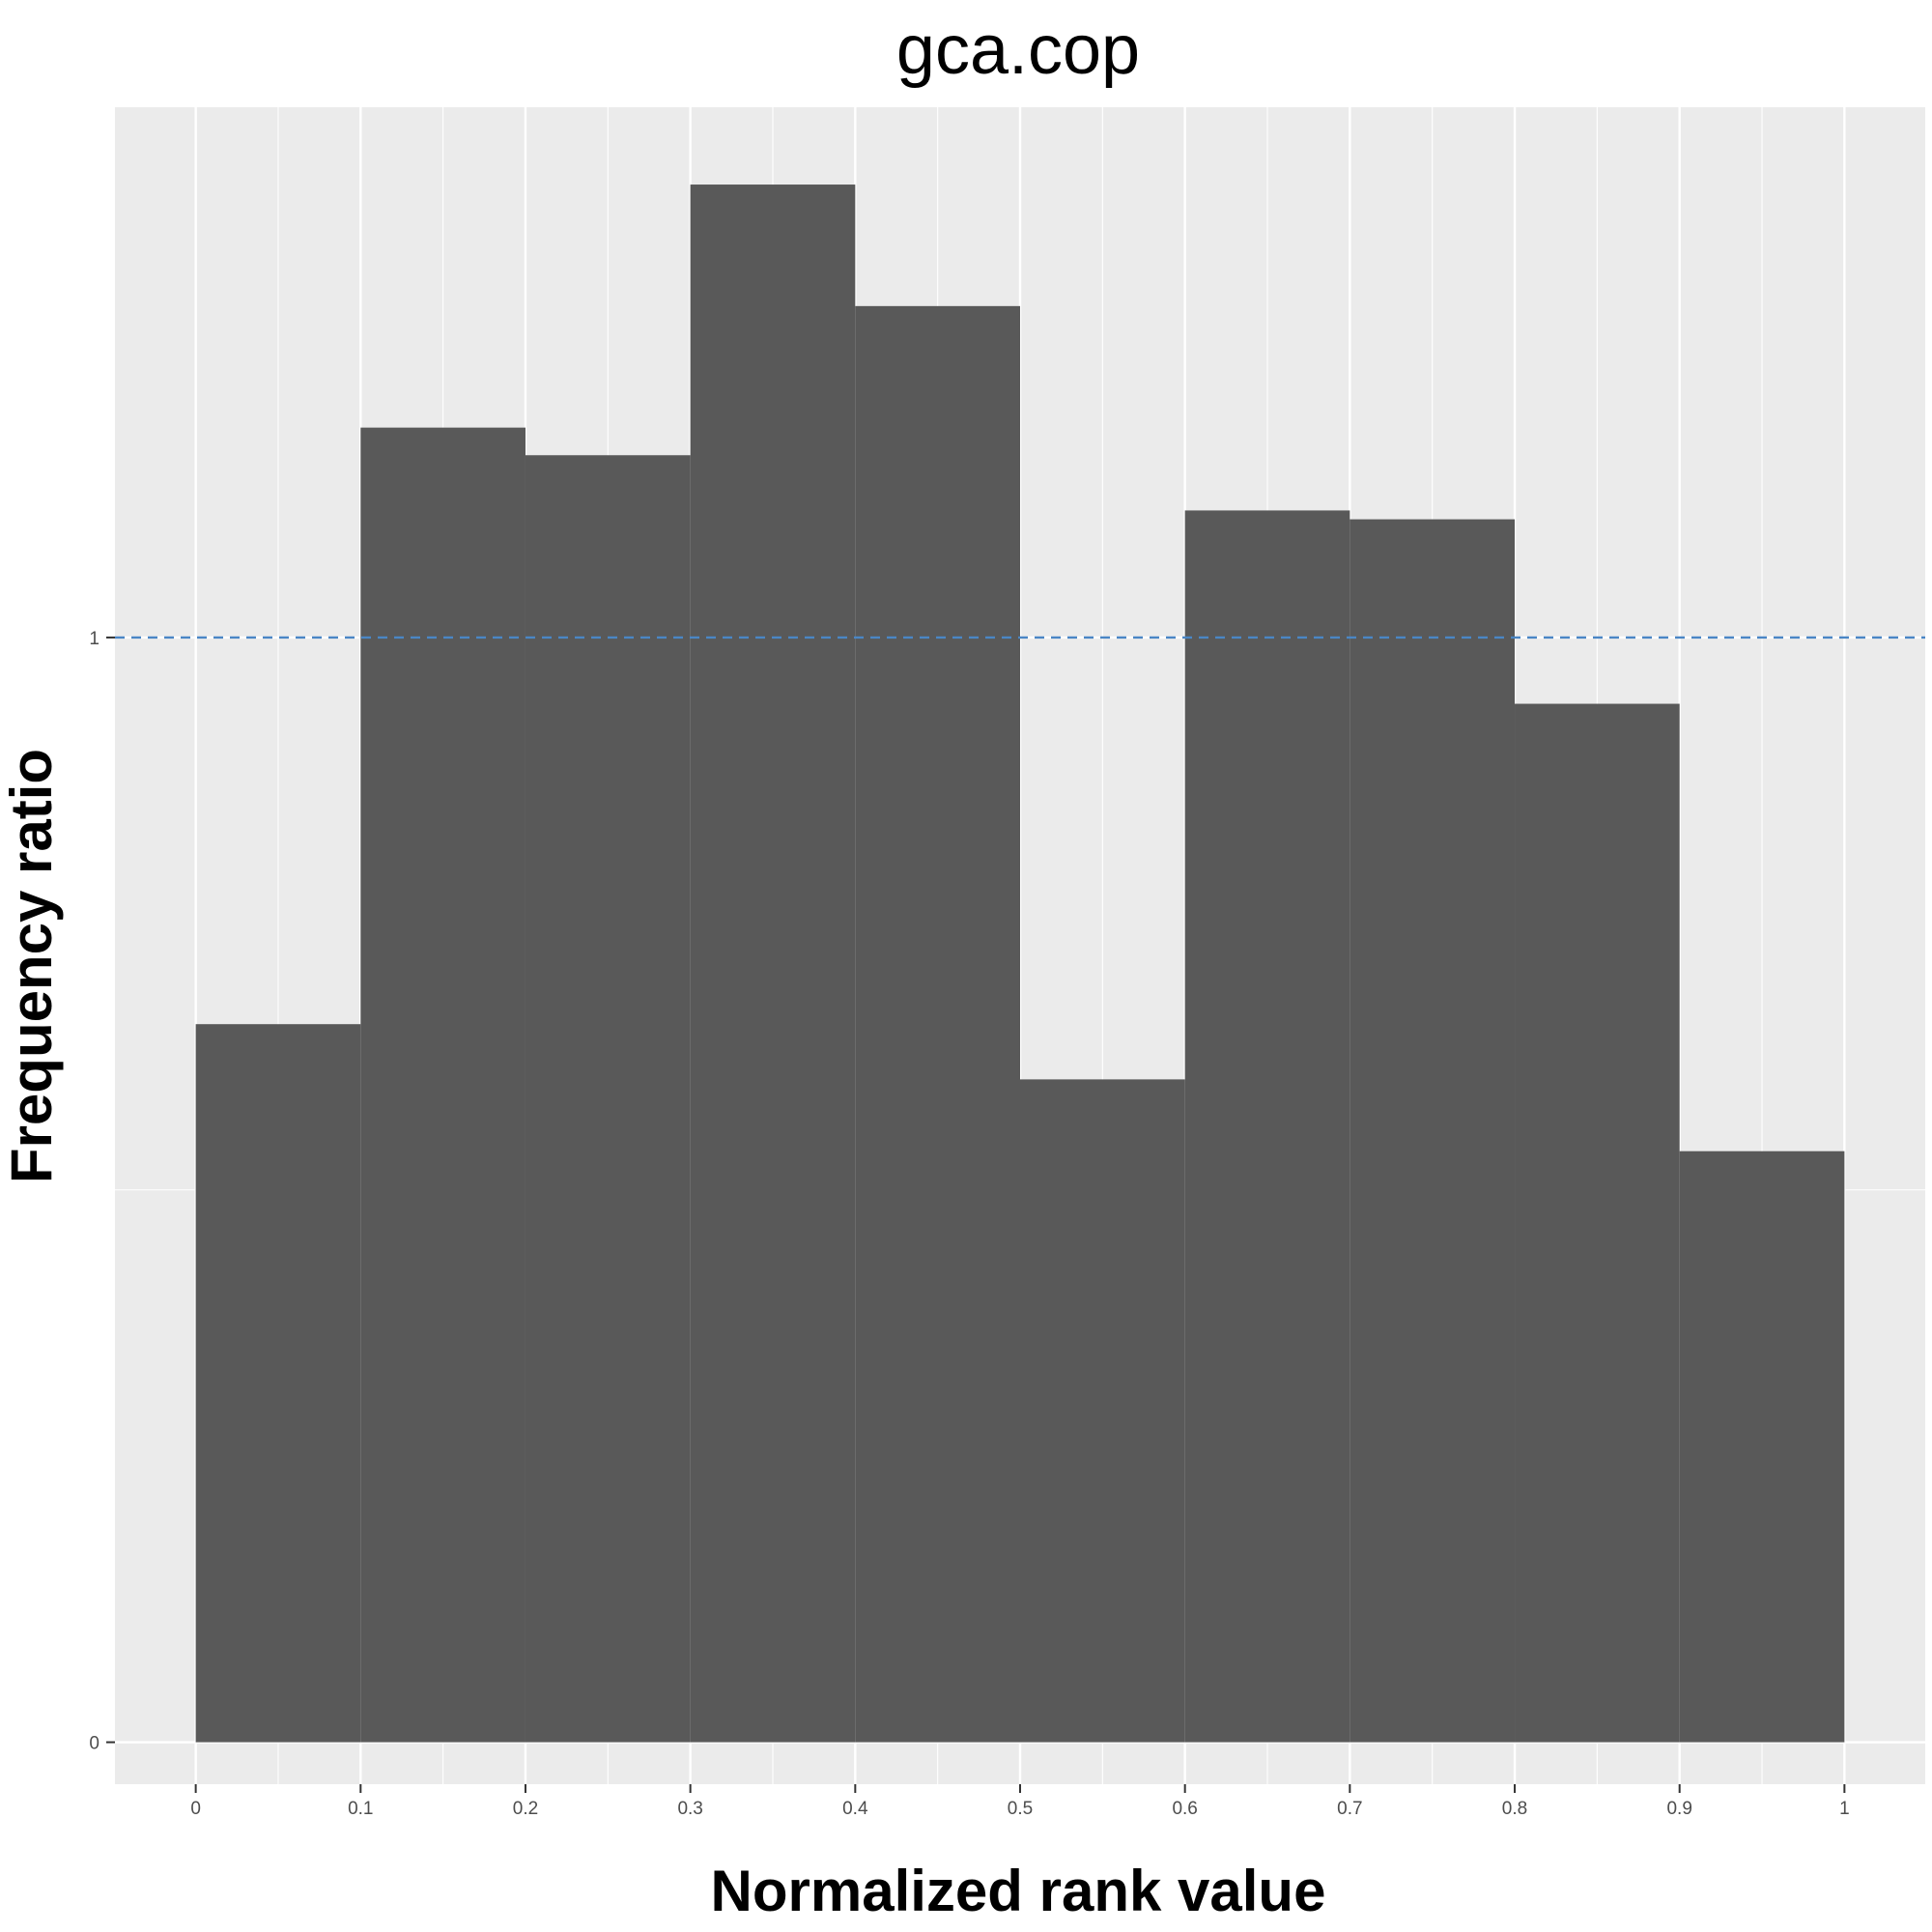  What do you see at coordinates (1514, 1809) in the screenshot?
I see `x-tick-label: 0.8` at bounding box center [1514, 1809].